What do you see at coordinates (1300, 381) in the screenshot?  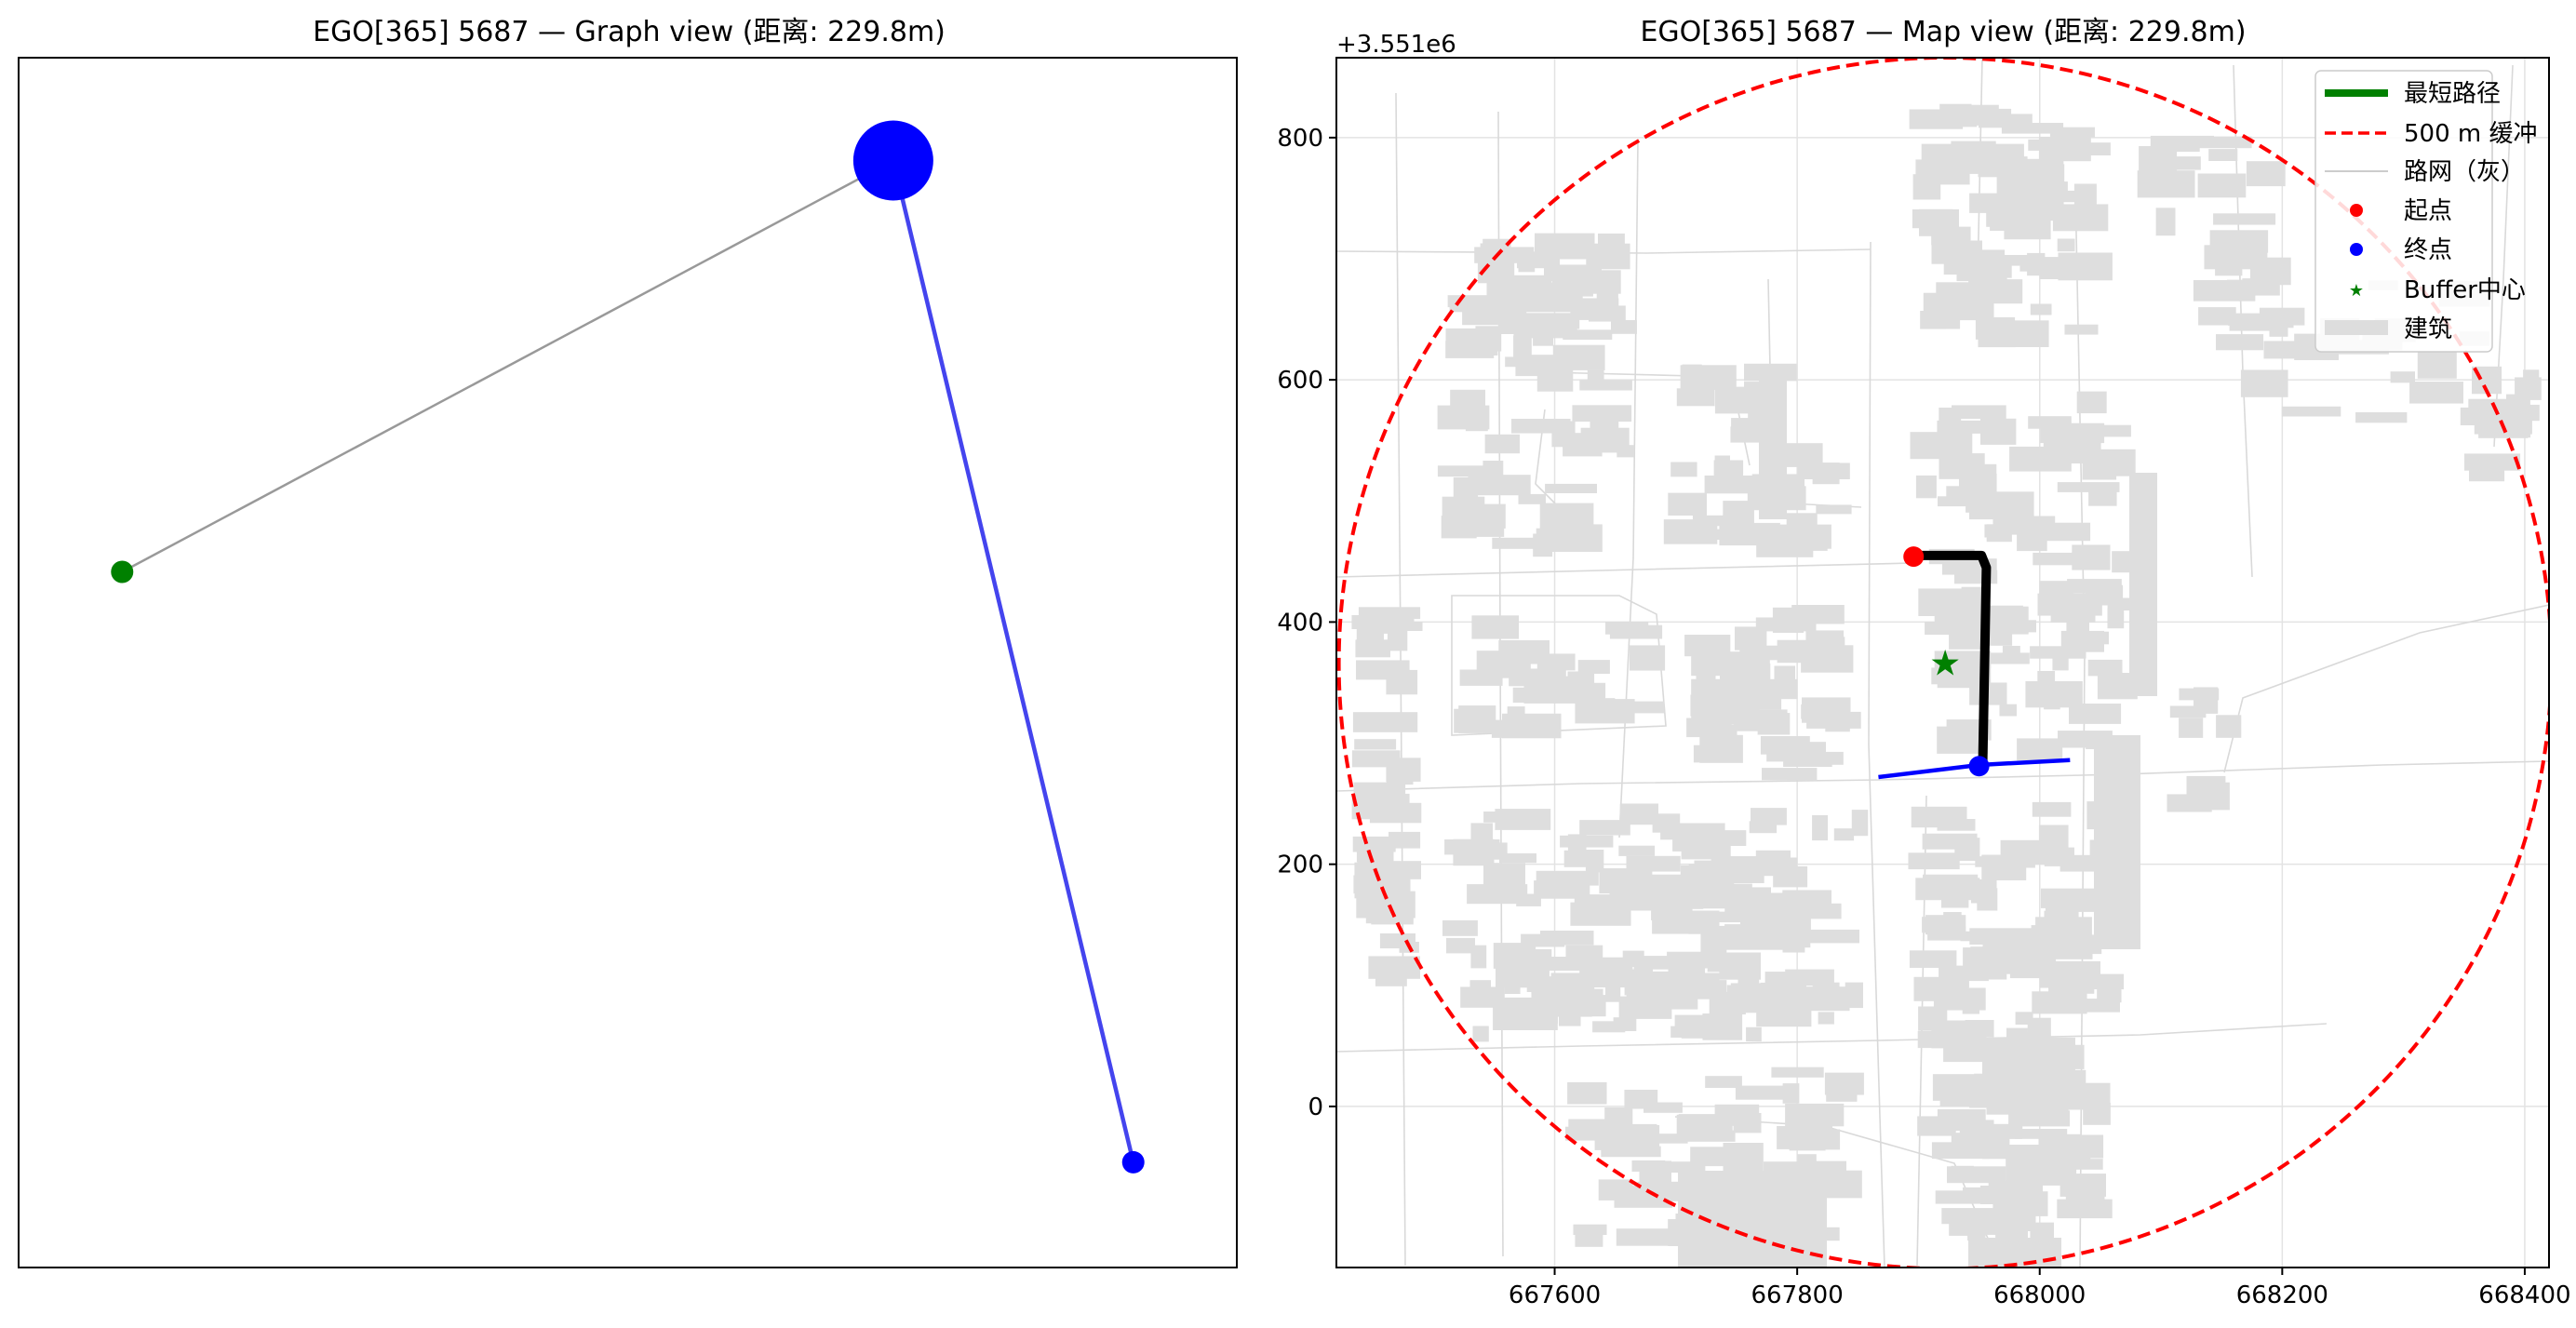 I see `y-tick-label: 600` at bounding box center [1300, 381].